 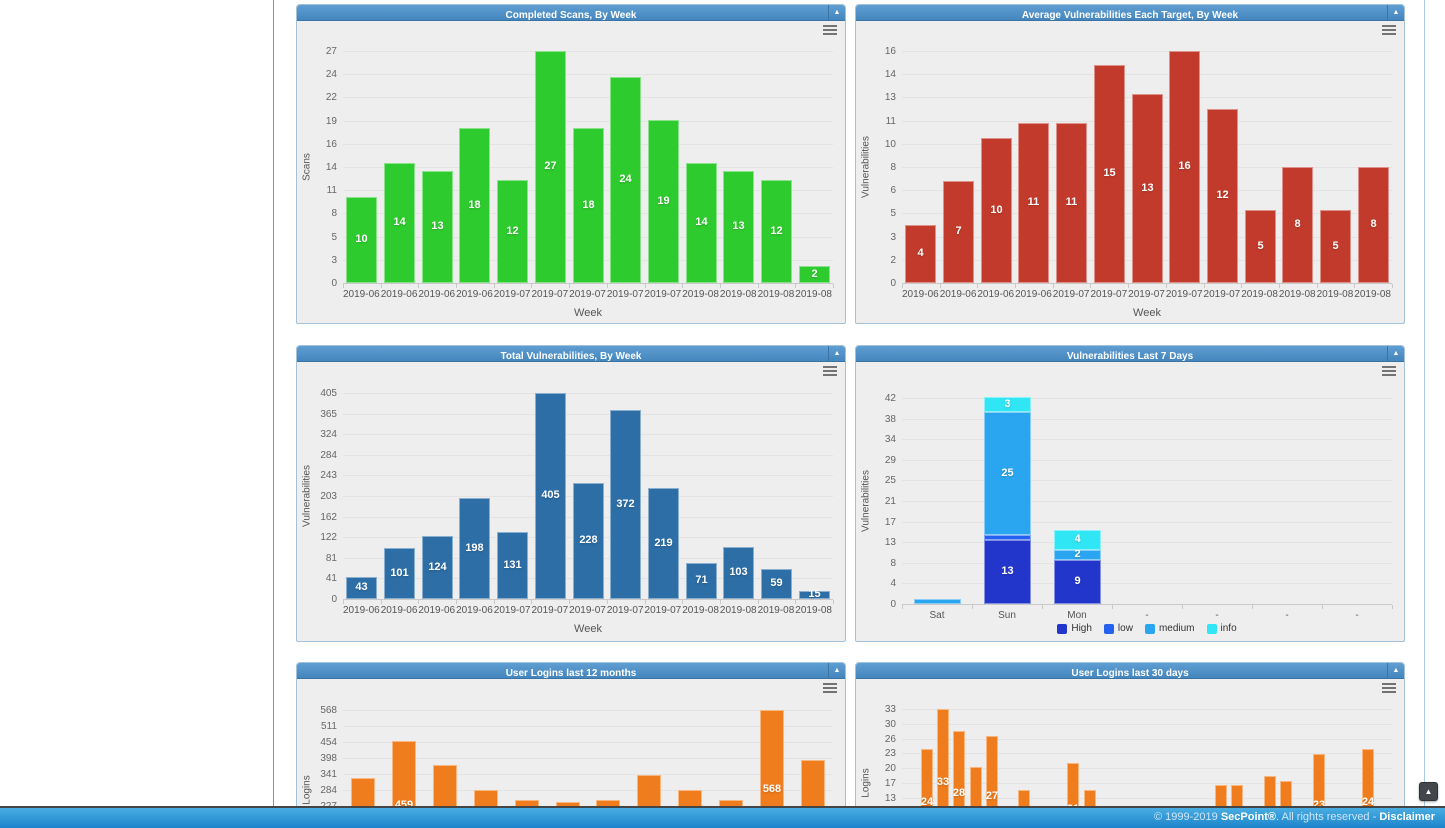 What do you see at coordinates (331, 167) in the screenshot?
I see `y-tick-label: 14` at bounding box center [331, 167].